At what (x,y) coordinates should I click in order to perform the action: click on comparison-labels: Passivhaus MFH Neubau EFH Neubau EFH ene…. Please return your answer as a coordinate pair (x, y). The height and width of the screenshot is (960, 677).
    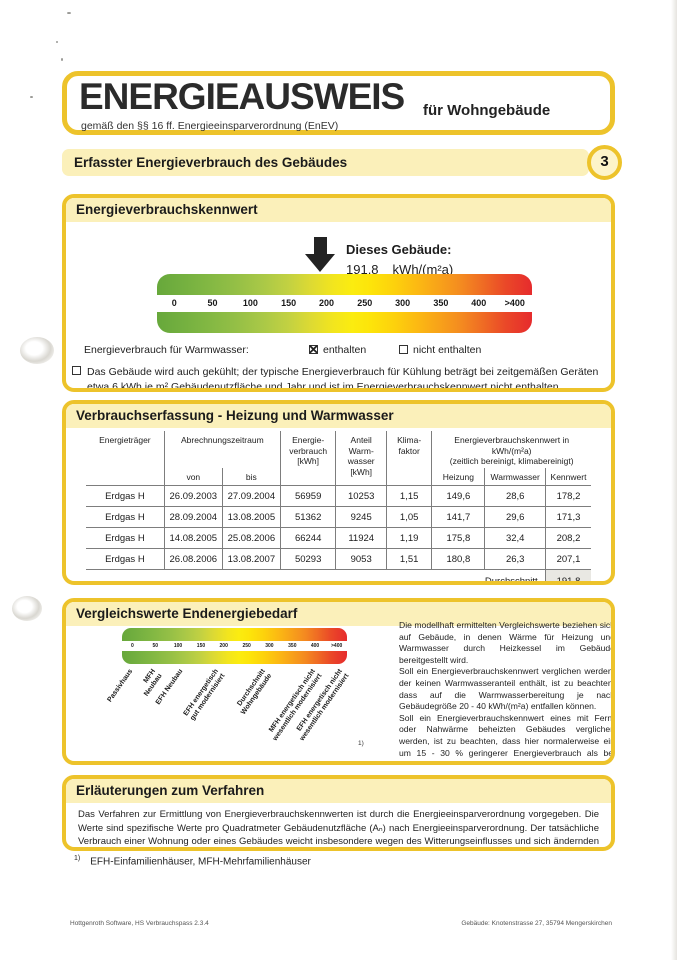
    Looking at the image, I should click on (229, 713).